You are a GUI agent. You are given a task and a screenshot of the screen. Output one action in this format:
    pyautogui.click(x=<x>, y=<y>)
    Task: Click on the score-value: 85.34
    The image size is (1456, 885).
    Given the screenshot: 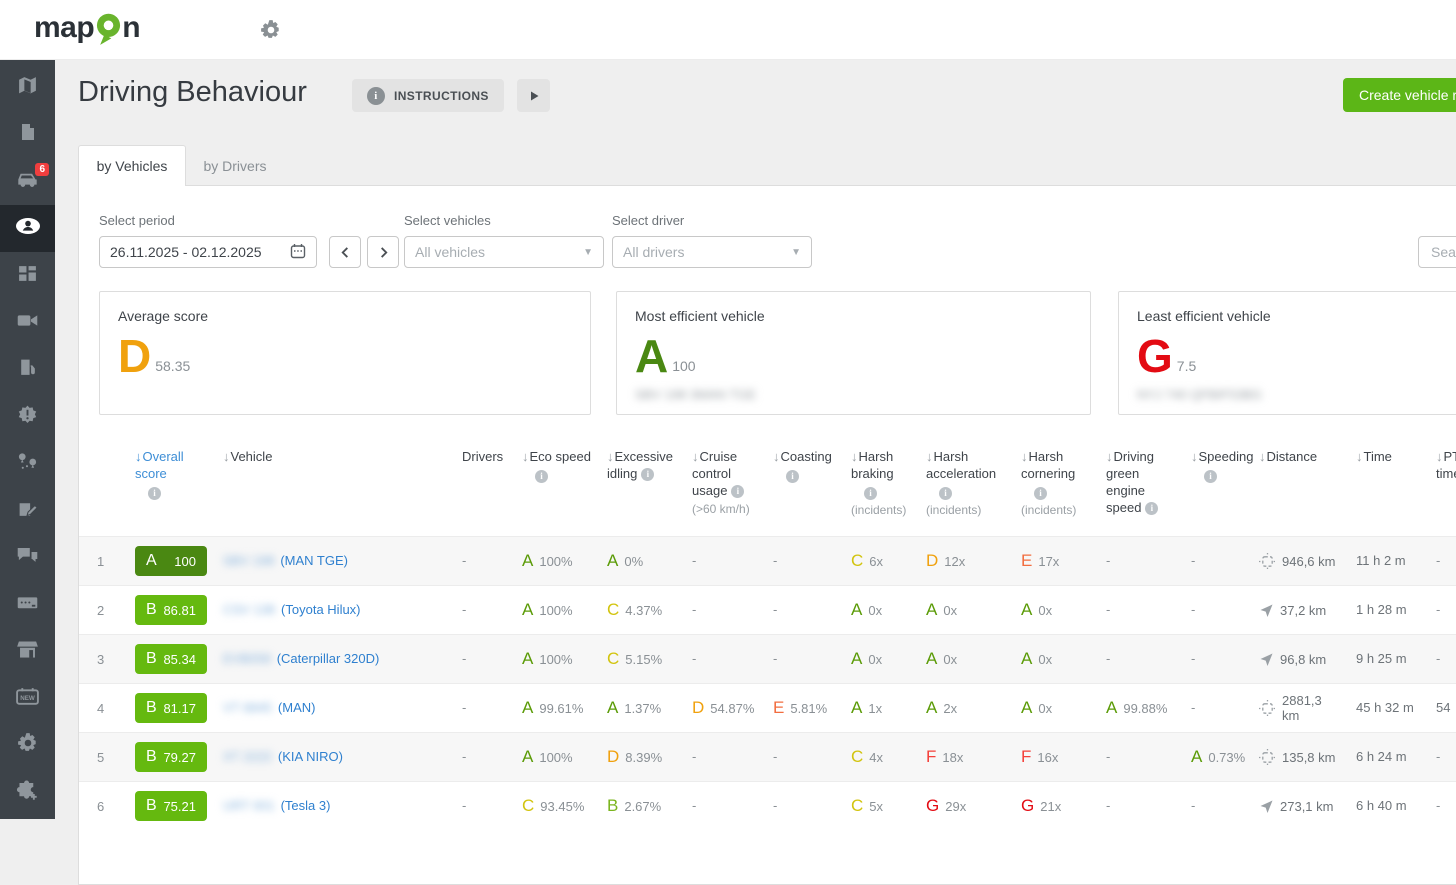 What is the action you would take?
    pyautogui.click(x=179, y=659)
    